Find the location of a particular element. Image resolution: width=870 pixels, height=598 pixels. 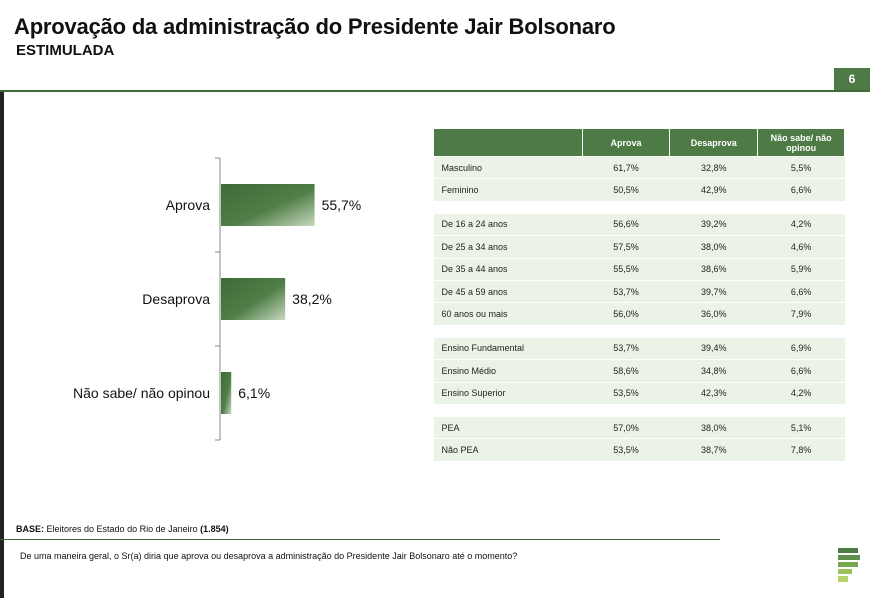

cell-aprova: 61,7% is located at coordinates (626, 168).